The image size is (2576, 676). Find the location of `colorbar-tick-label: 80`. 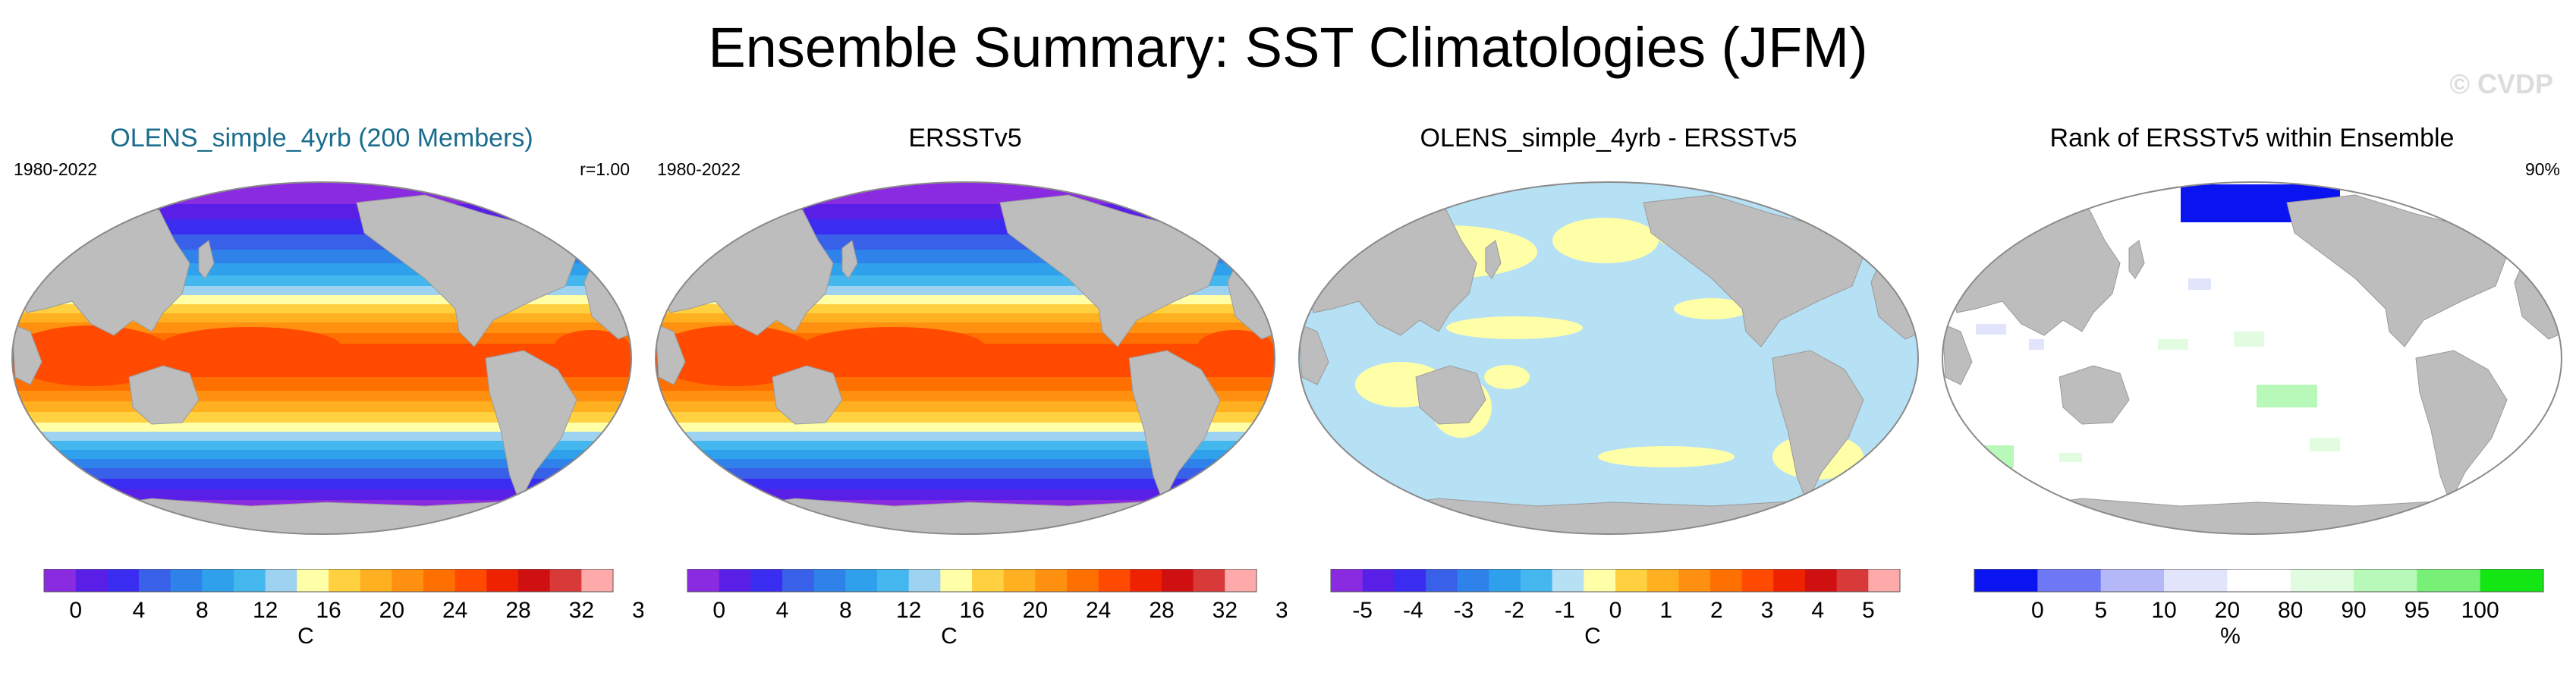

colorbar-tick-label: 80 is located at coordinates (2290, 610).